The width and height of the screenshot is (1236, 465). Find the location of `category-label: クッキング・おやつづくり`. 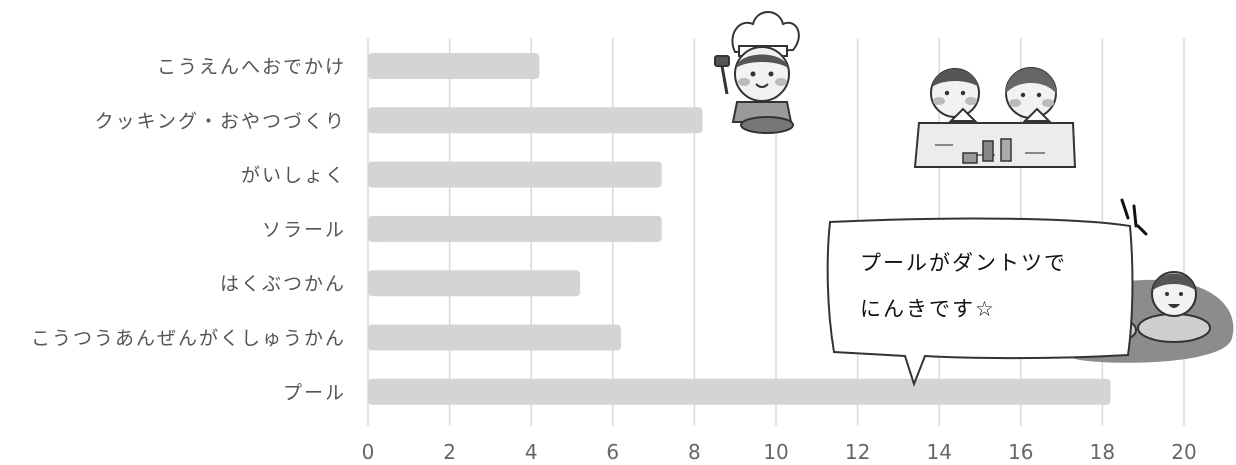

category-label: クッキング・おやつづくり is located at coordinates (220, 121).